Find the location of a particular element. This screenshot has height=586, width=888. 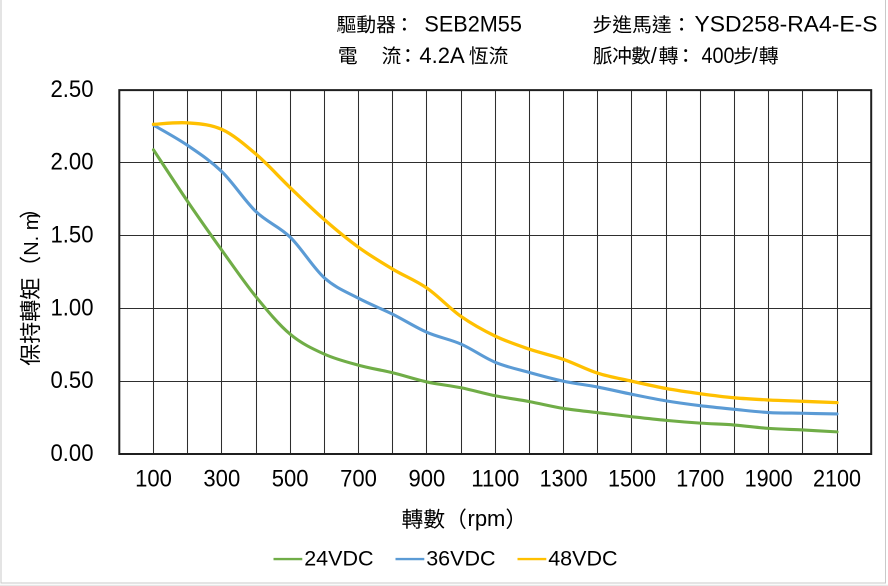

svg-text: 2.00 is located at coordinates (72, 162).